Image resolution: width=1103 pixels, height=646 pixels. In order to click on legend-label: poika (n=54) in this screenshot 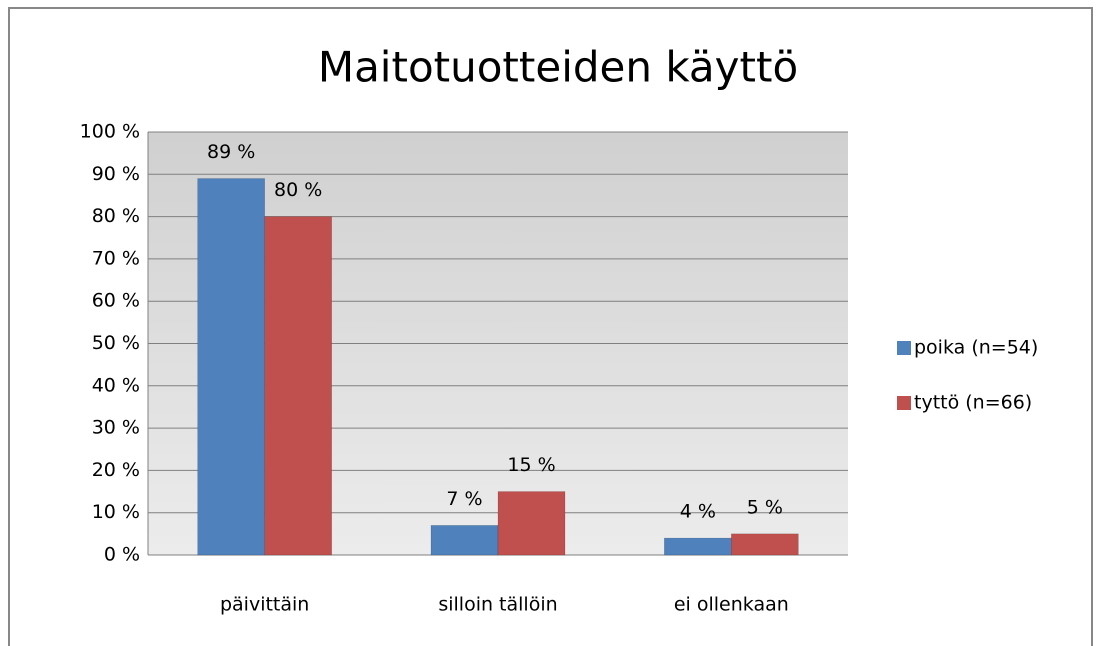, I will do `click(976, 348)`.